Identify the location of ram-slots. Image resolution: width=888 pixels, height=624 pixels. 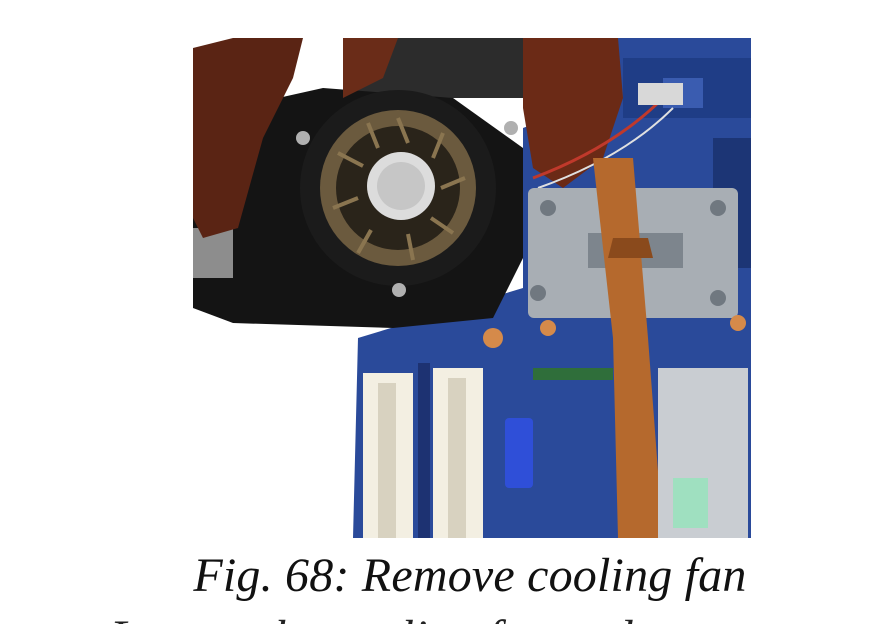
(423, 450).